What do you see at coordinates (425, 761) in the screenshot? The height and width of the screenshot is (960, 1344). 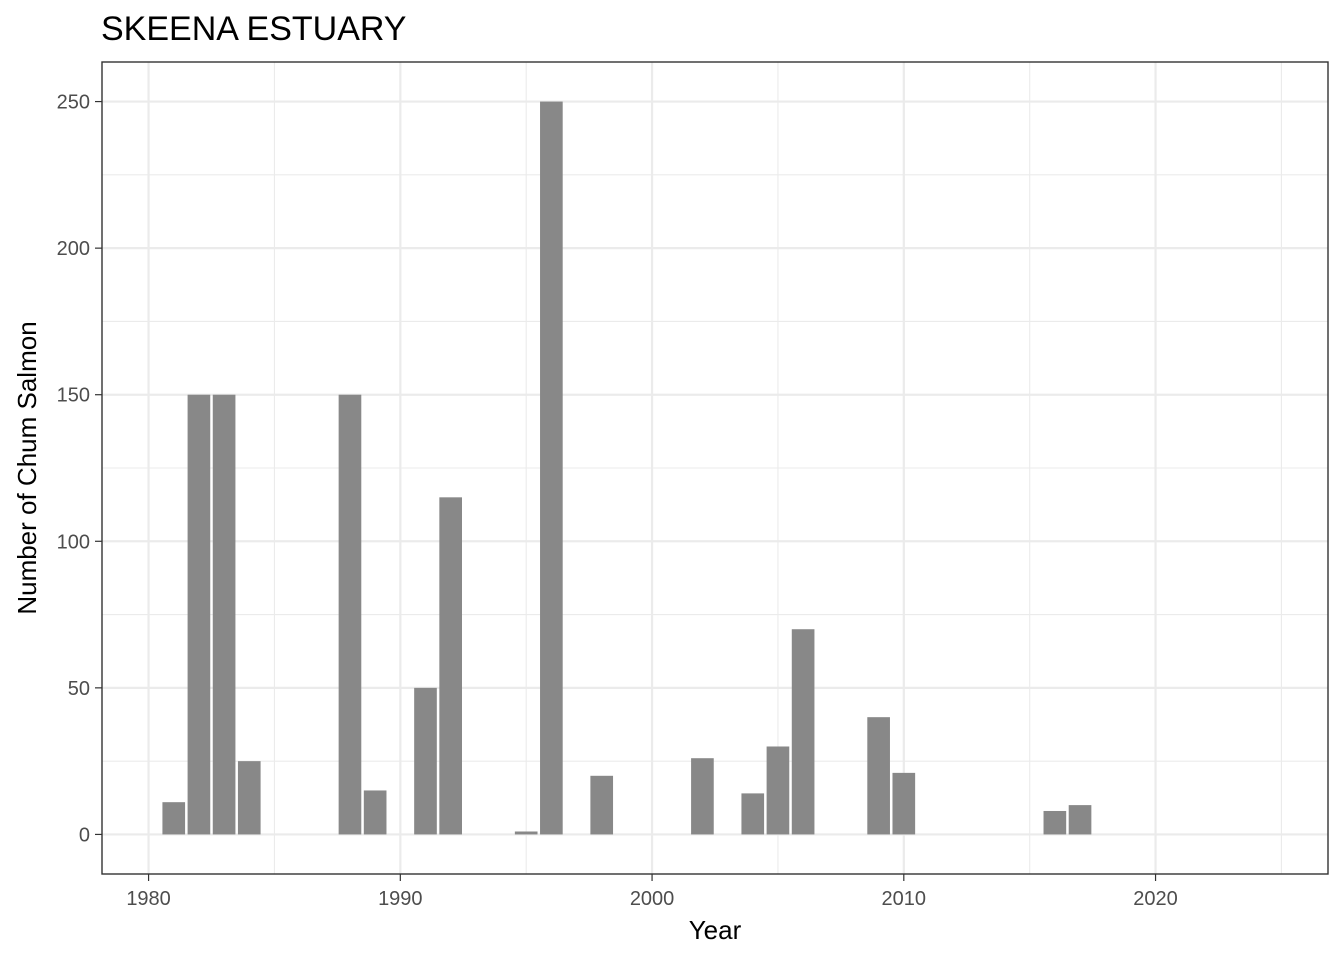 I see `bar-1991` at bounding box center [425, 761].